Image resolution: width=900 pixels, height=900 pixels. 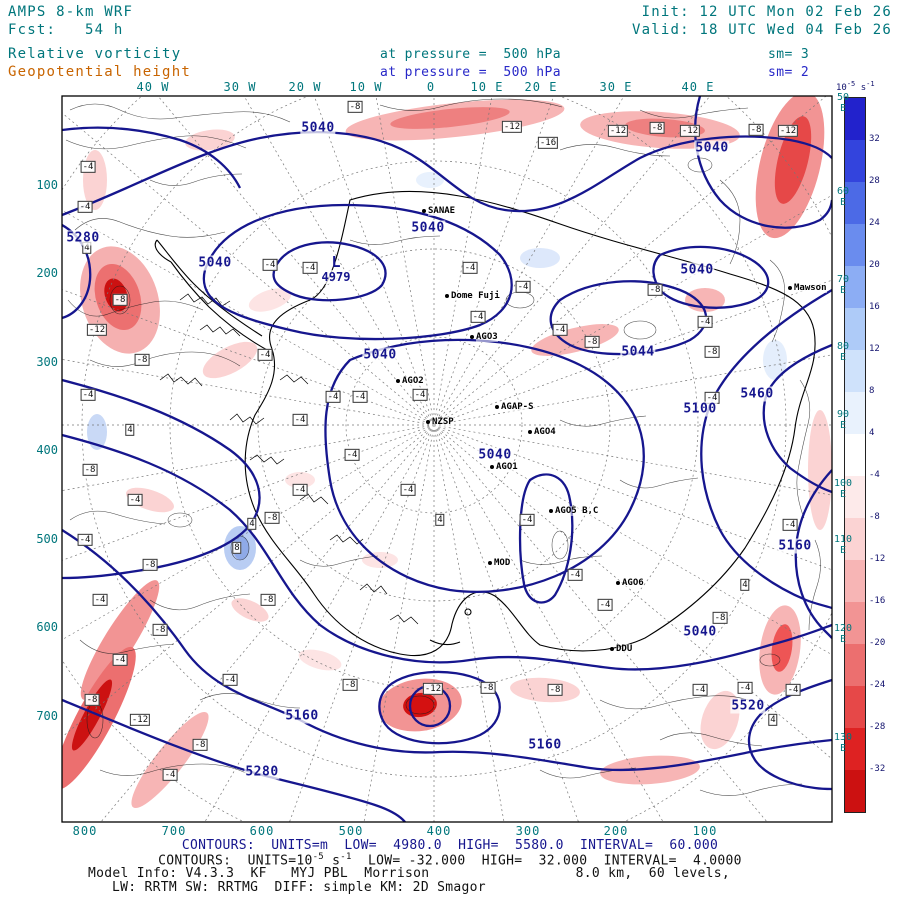 What do you see at coordinates (470, 54) in the screenshot?
I see `field1-level: at pressure = 500 hPa` at bounding box center [470, 54].